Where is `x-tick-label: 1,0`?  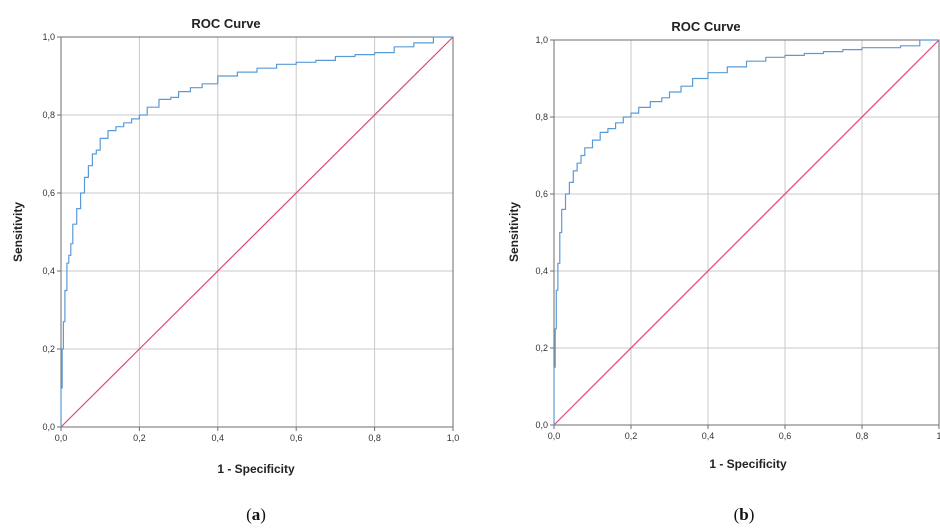
x-tick-label: 1,0 is located at coordinates (453, 438).